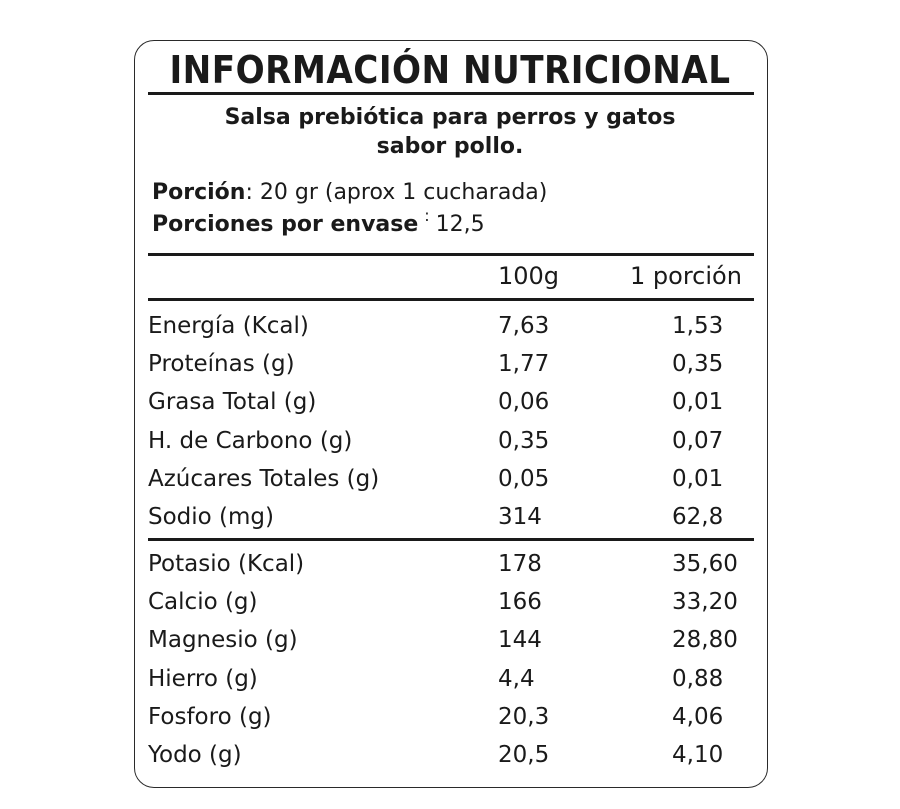 This screenshot has width=900, height=809. I want to click on column-header-100g: 100g, so click(529, 276).